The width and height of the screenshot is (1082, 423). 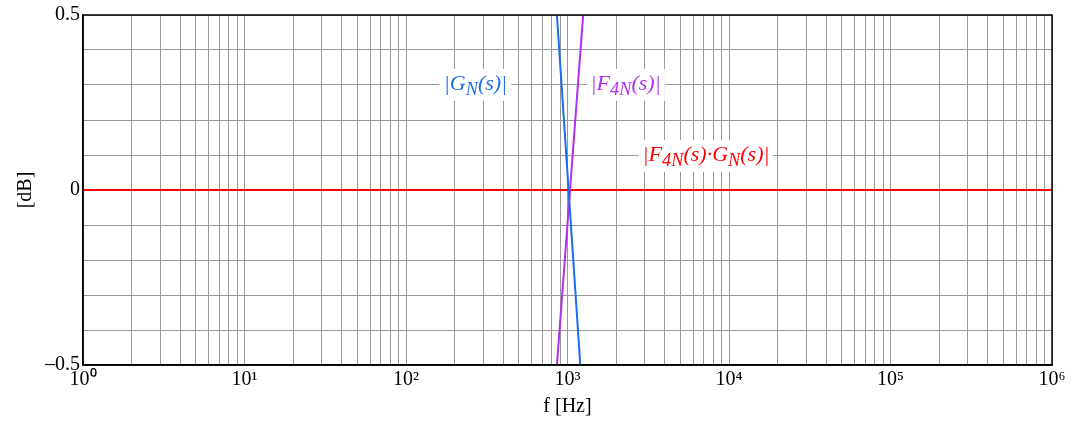 What do you see at coordinates (567, 378) in the screenshot?
I see `x-tick-label: 10³` at bounding box center [567, 378].